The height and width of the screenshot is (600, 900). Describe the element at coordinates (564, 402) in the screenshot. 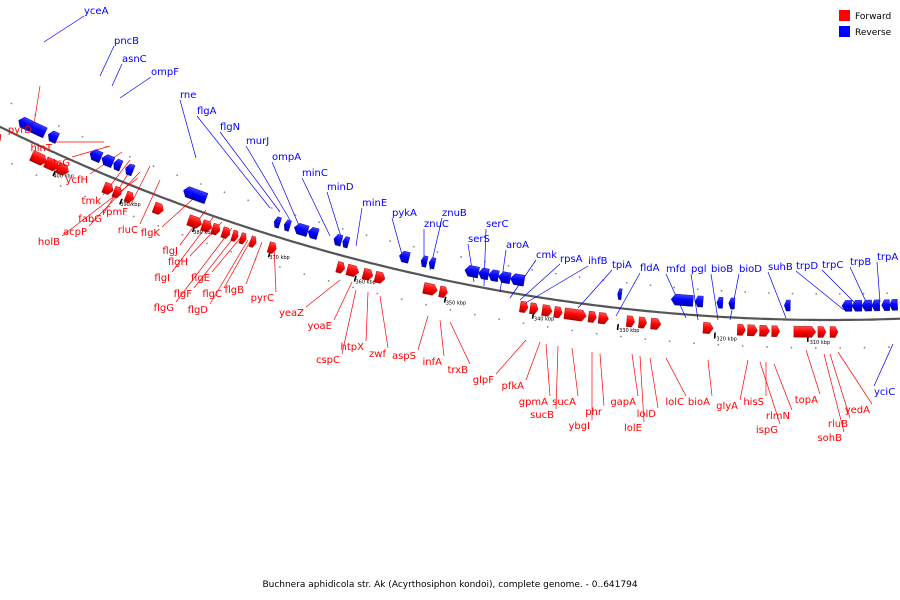

I see `gene-label: sucA` at that location.